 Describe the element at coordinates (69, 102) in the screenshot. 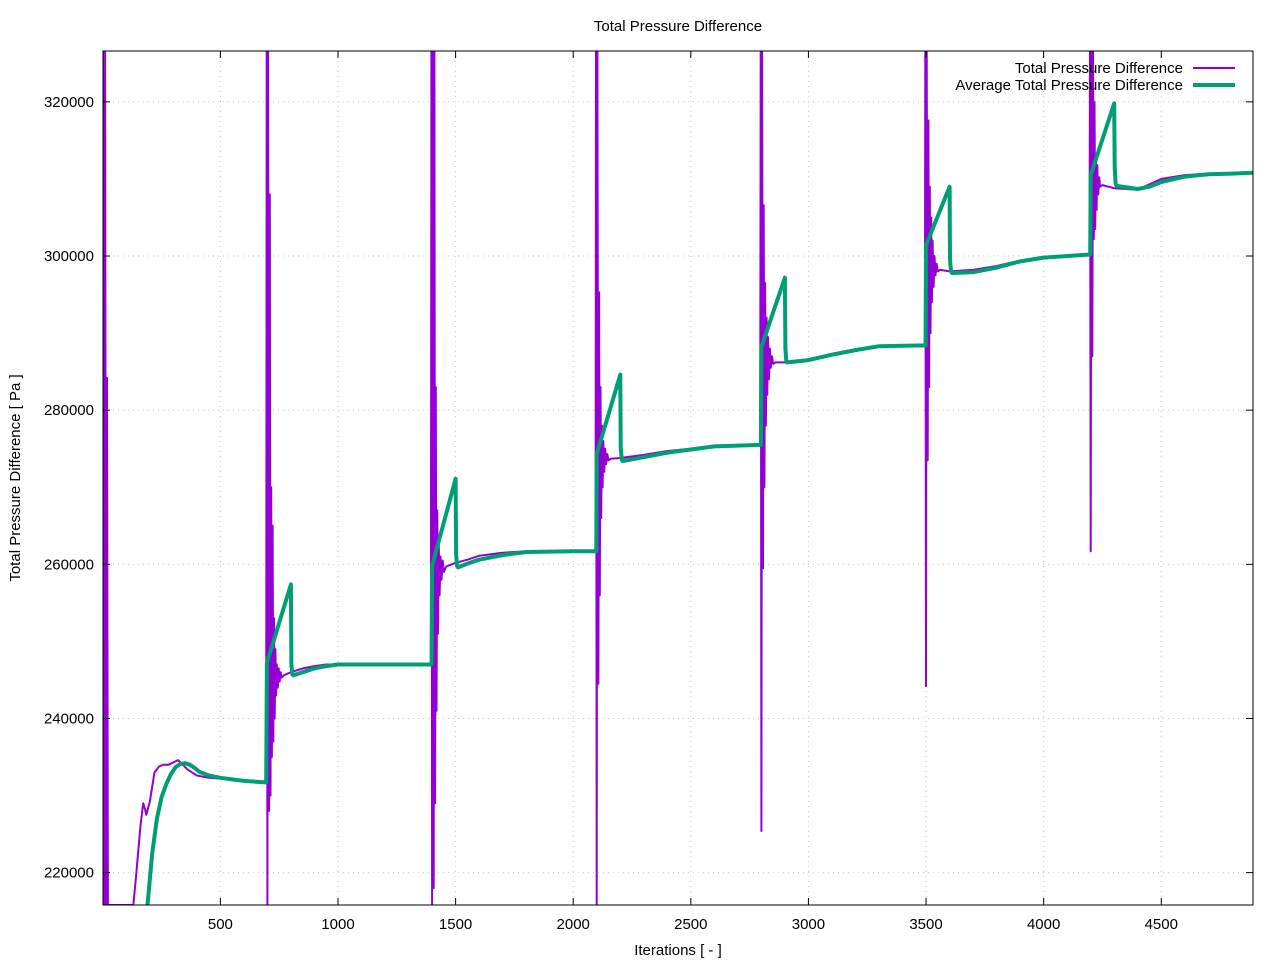

I see `y-tick-label: 320000` at that location.